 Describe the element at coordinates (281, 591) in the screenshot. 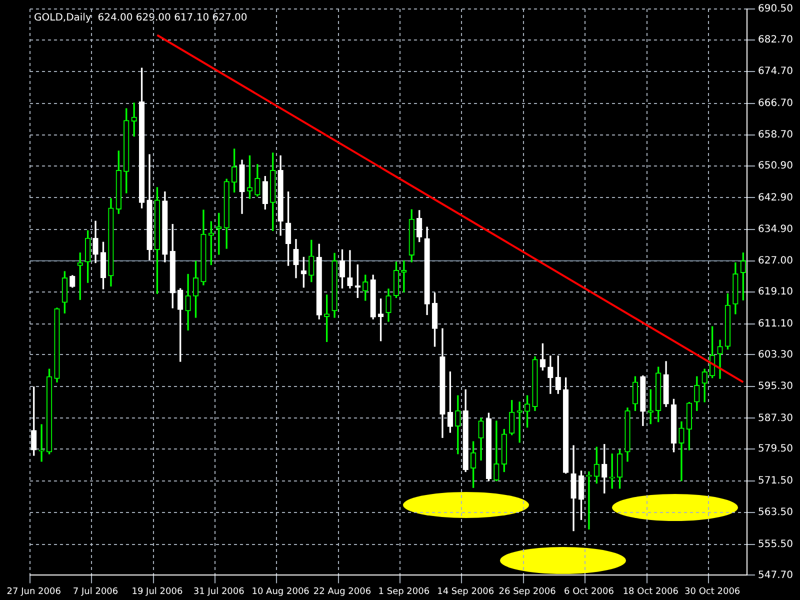

I see `x-tick-label: 10 Aug 2006` at that location.